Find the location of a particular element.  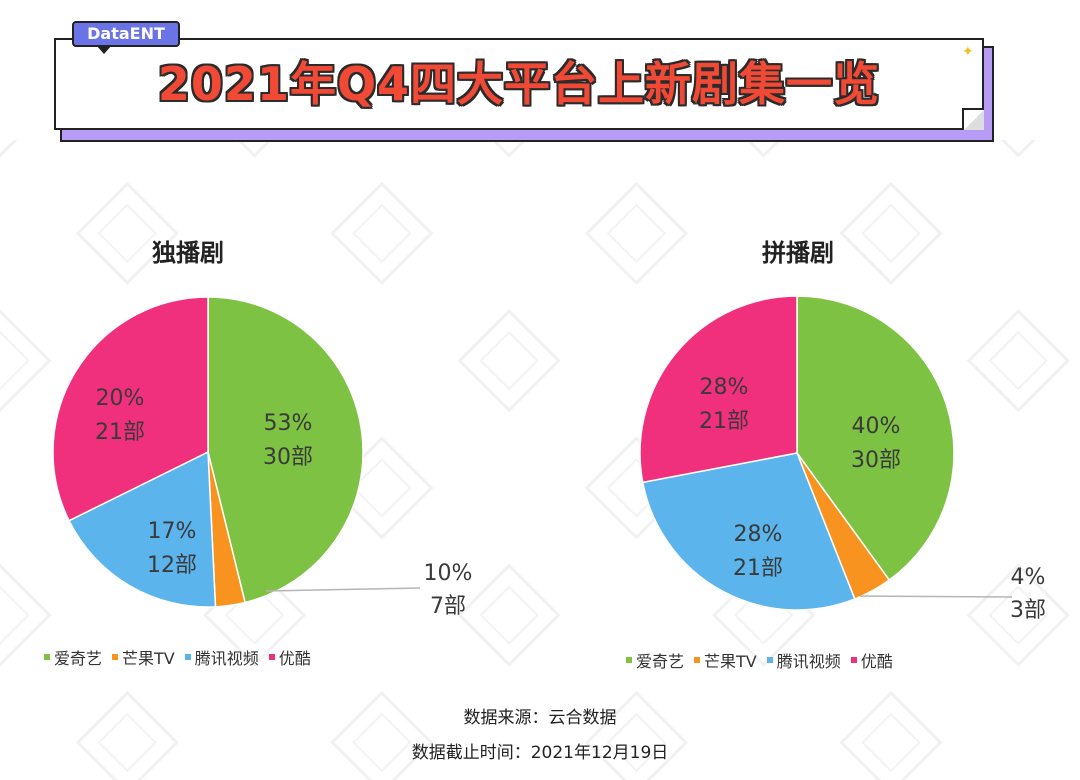

data-source: 数据来源：云合数据 is located at coordinates (540, 718).